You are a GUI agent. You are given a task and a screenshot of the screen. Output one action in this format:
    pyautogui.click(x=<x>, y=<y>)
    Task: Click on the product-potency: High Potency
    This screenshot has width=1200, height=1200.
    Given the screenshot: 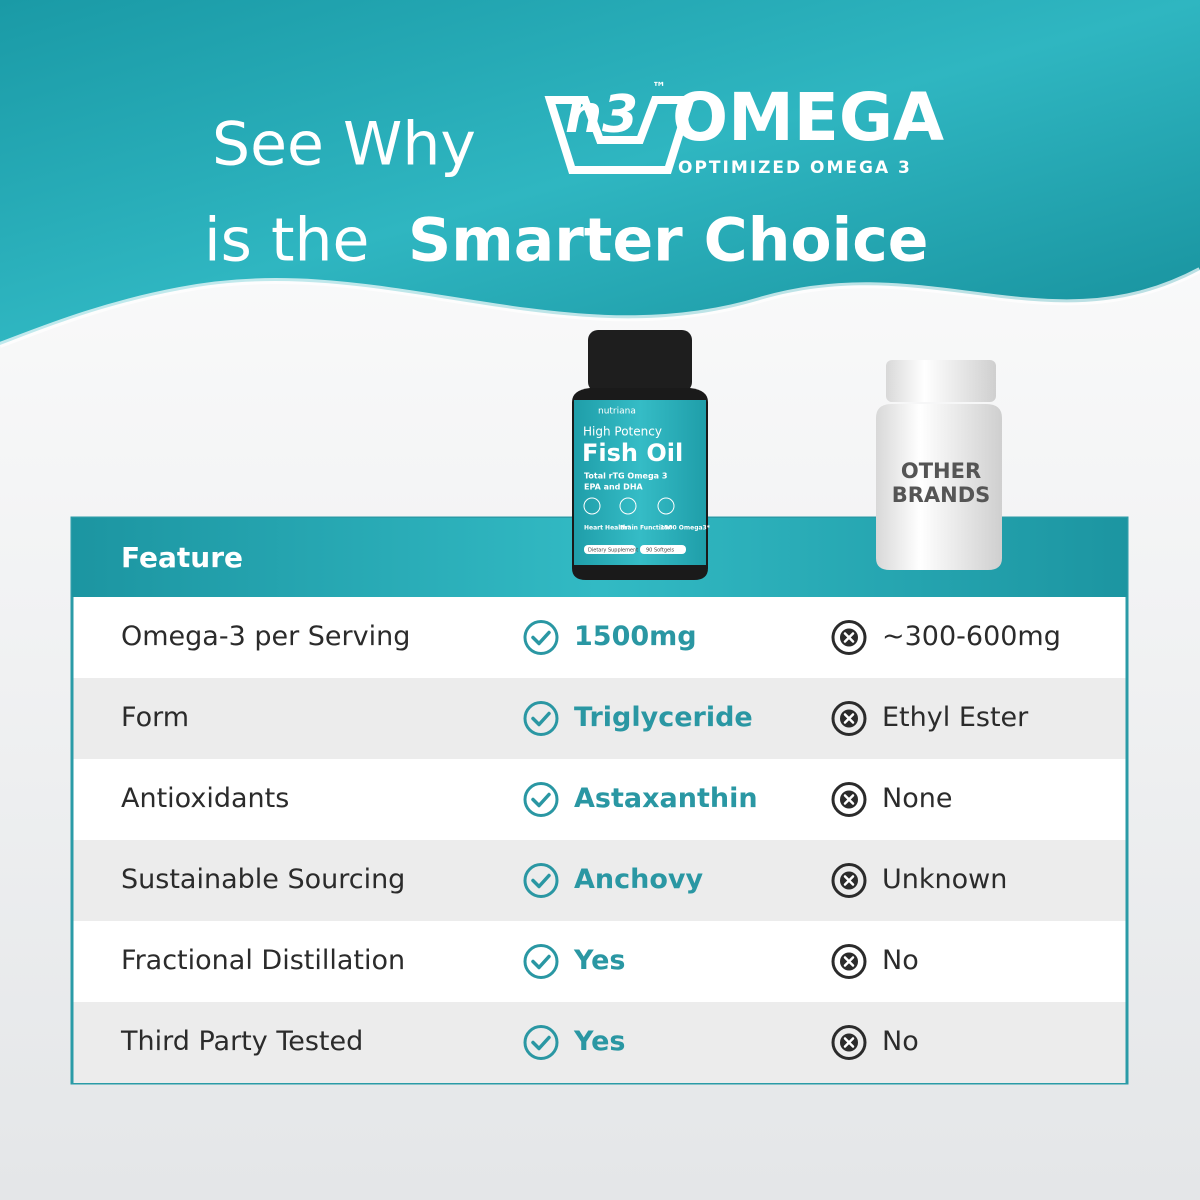 What is the action you would take?
    pyautogui.click(x=622, y=432)
    